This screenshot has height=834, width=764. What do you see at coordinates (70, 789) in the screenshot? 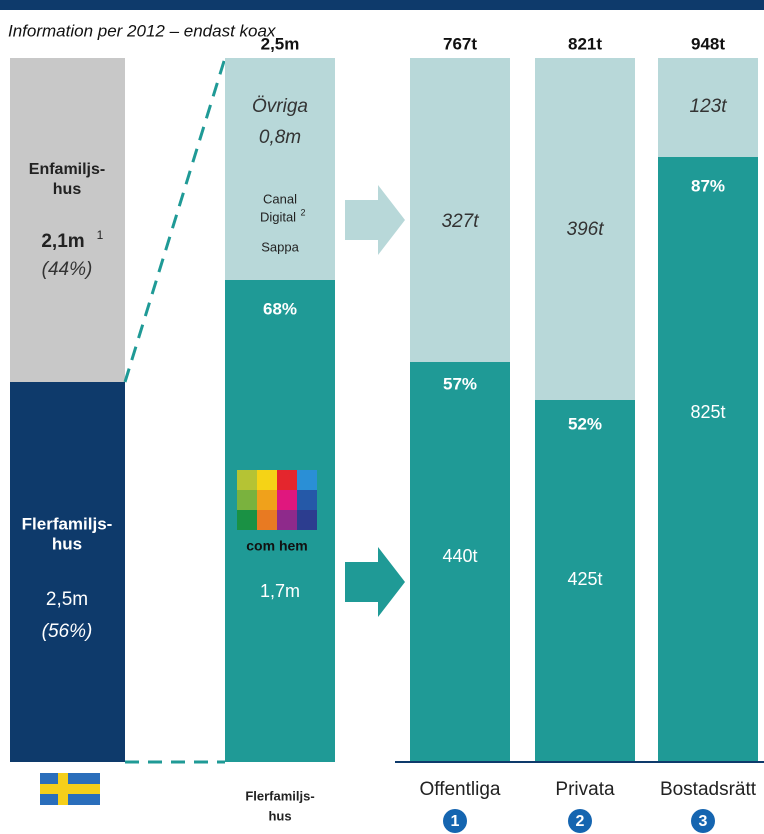
I see `flag-cross` at bounding box center [70, 789].